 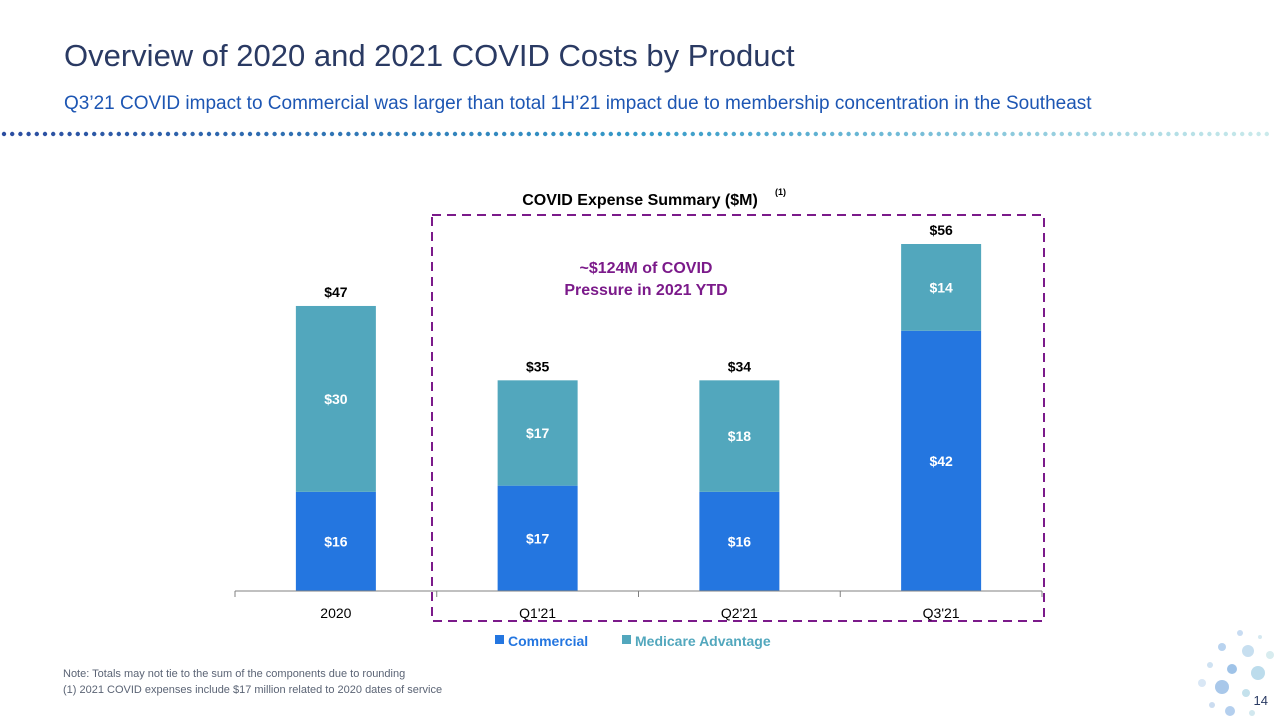 What do you see at coordinates (538, 538) in the screenshot?
I see `bar-value-label: $17` at bounding box center [538, 538].